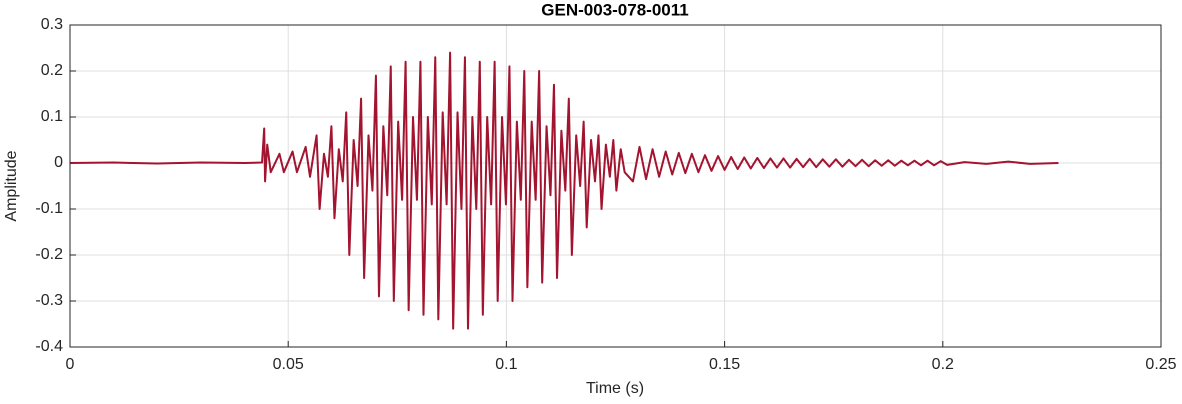 This screenshot has height=404, width=1182. I want to click on chart-title: GEN-003-078-0011, so click(614, 9).